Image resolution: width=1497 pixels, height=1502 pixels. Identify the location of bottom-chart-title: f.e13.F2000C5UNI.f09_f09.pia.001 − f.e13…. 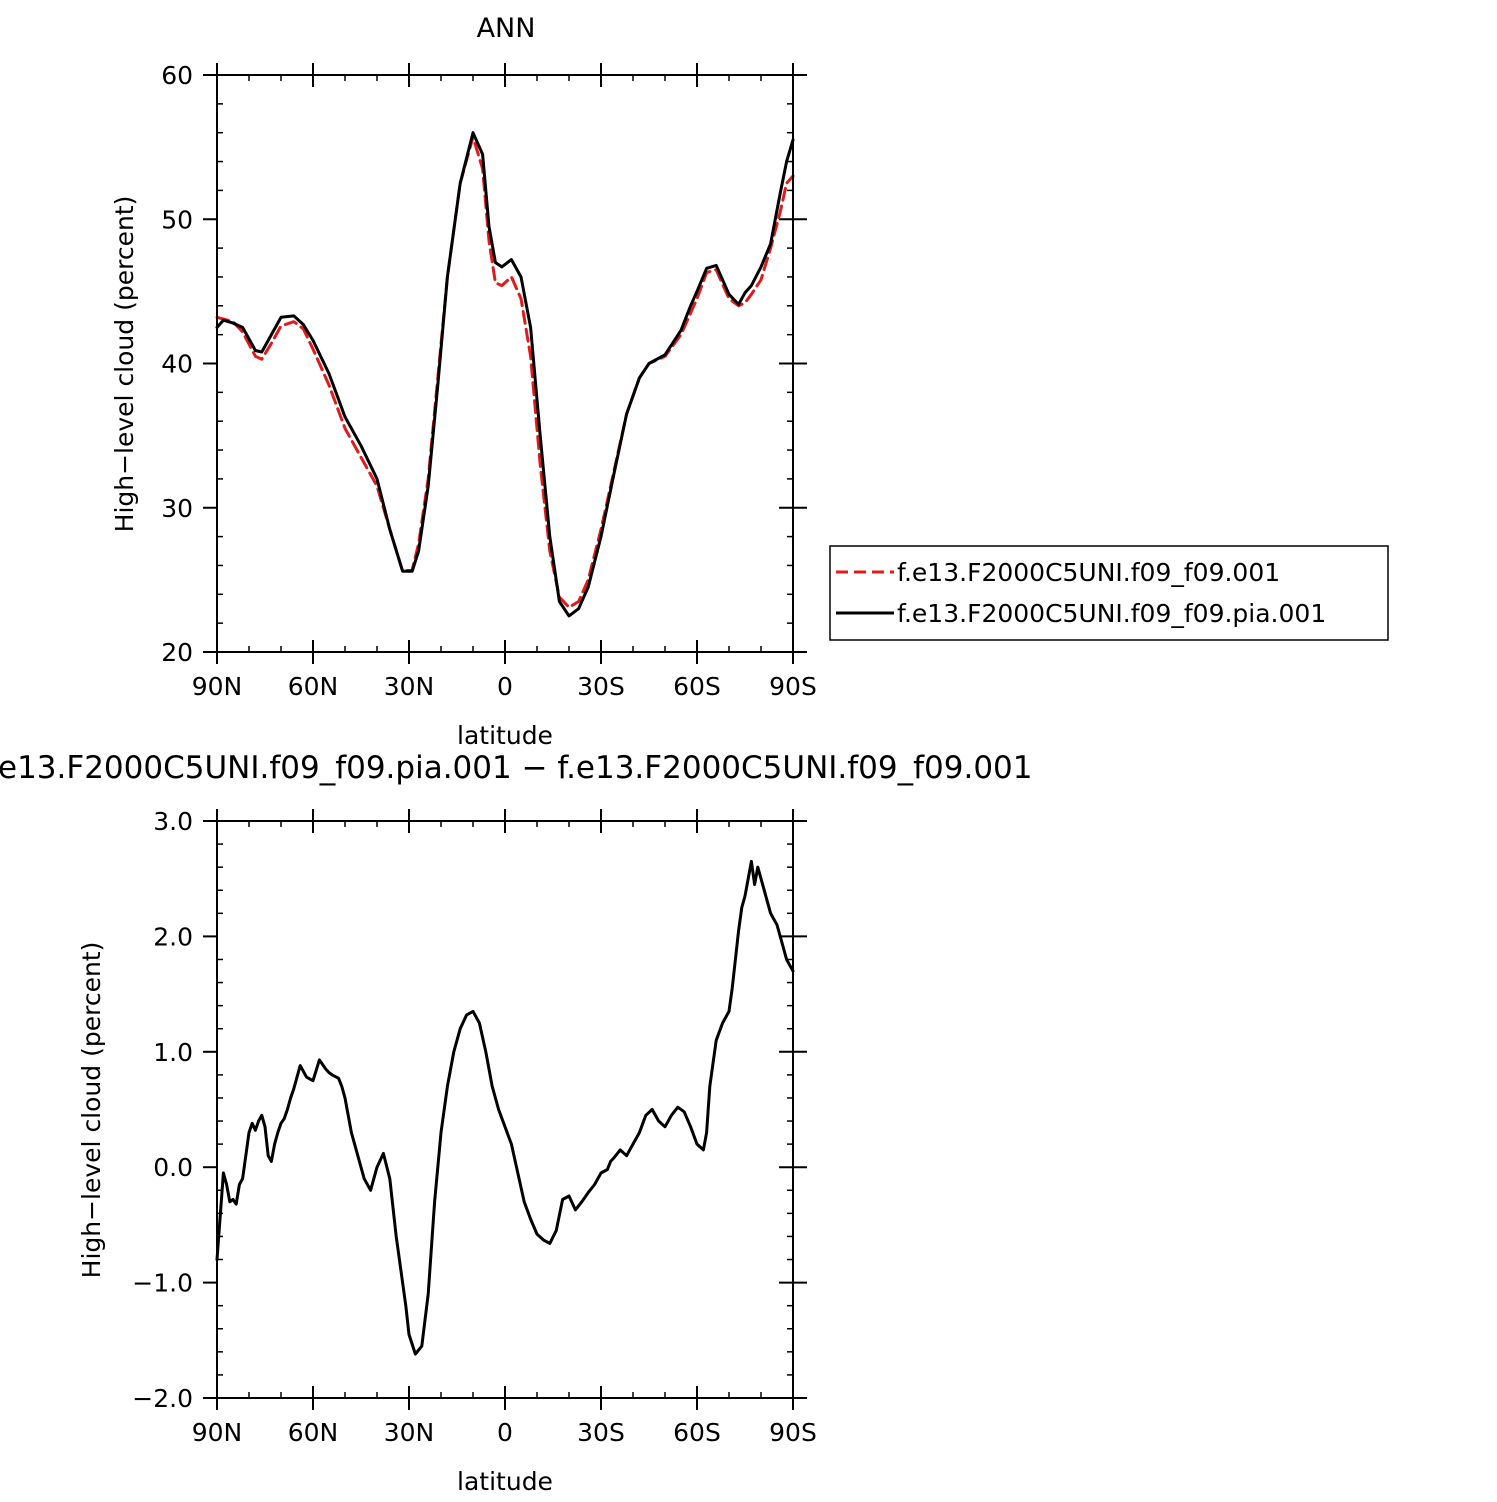
(516, 768).